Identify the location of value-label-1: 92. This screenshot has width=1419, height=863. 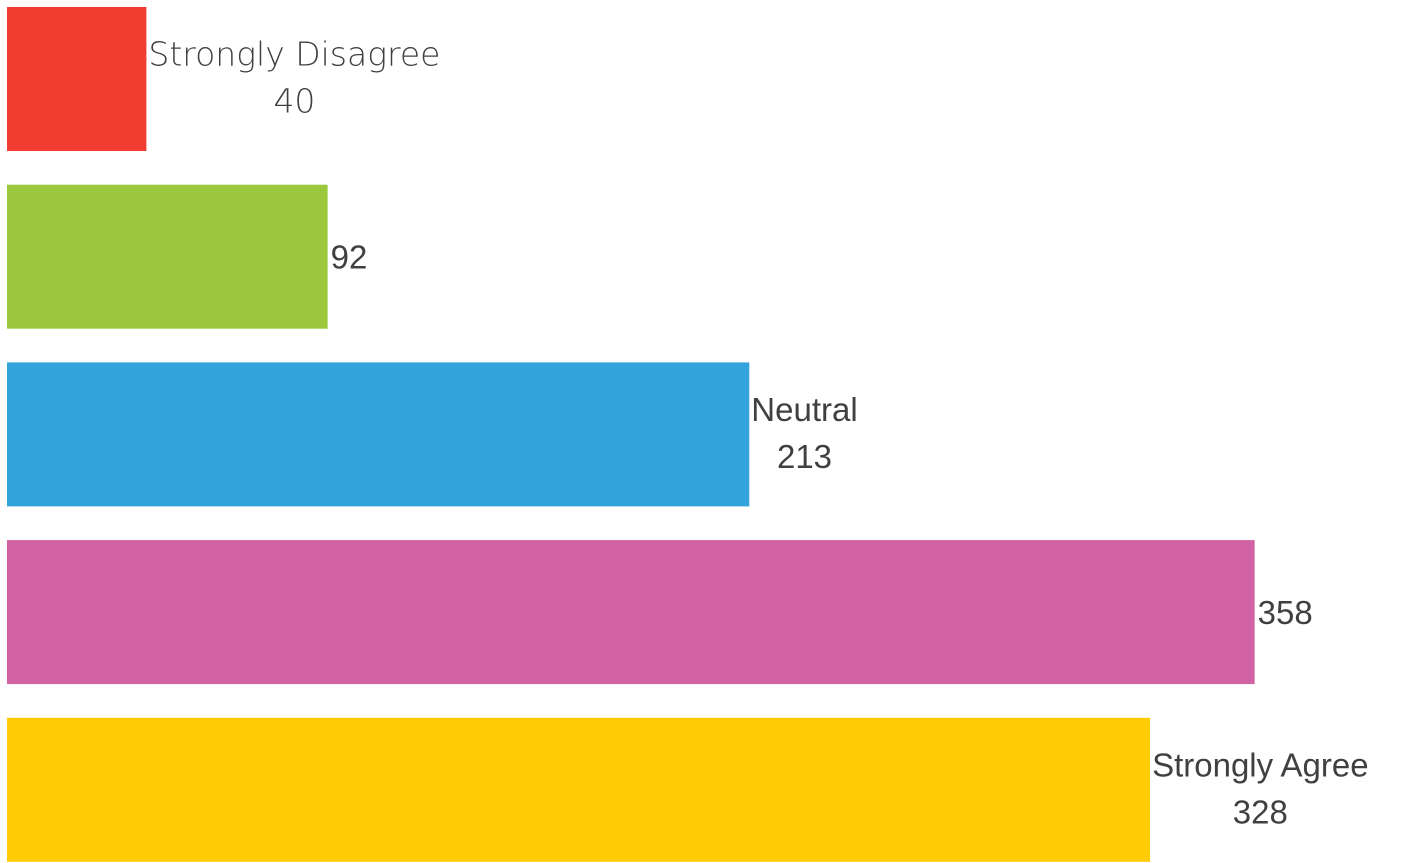
(349, 257).